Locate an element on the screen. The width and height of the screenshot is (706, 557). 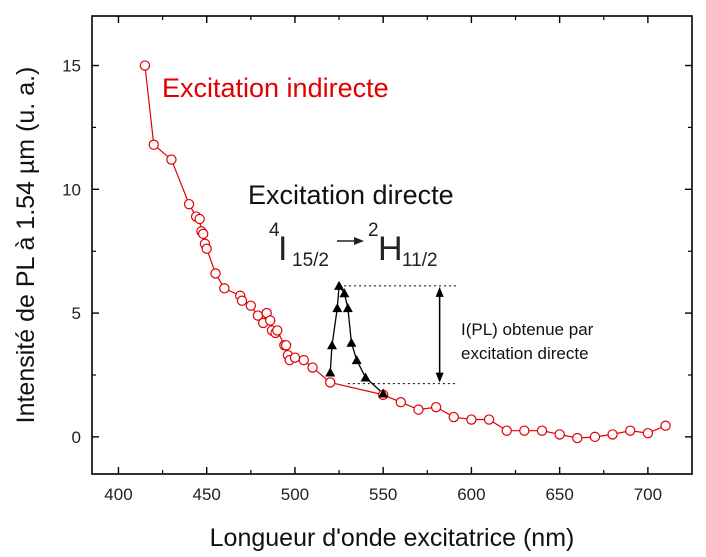
direct-series-points is located at coordinates (357, 339).